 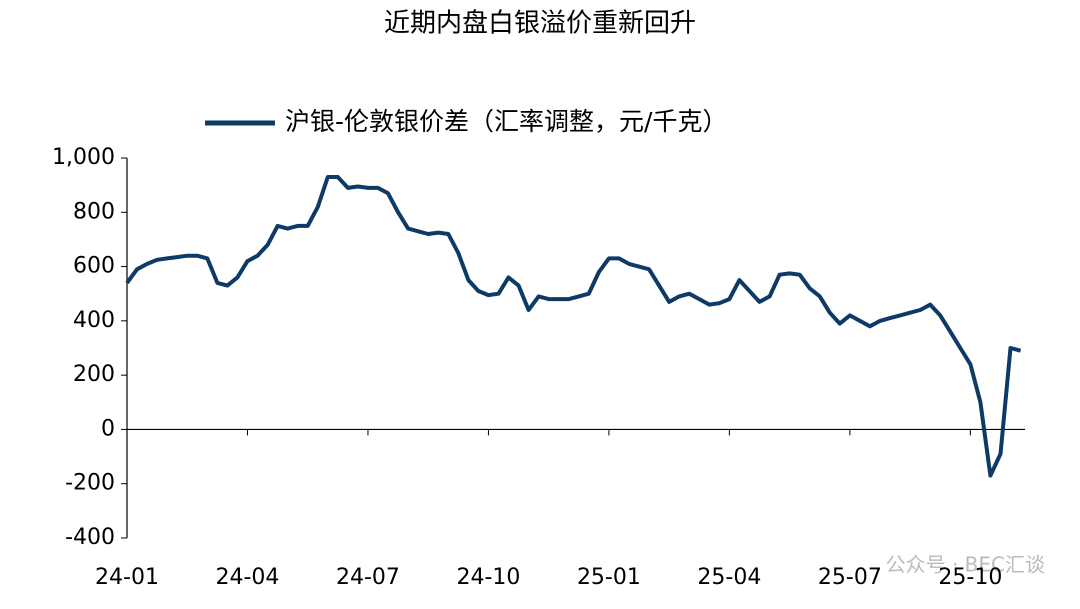 What do you see at coordinates (94, 374) in the screenshot?
I see `y-tick-label: 200` at bounding box center [94, 374].